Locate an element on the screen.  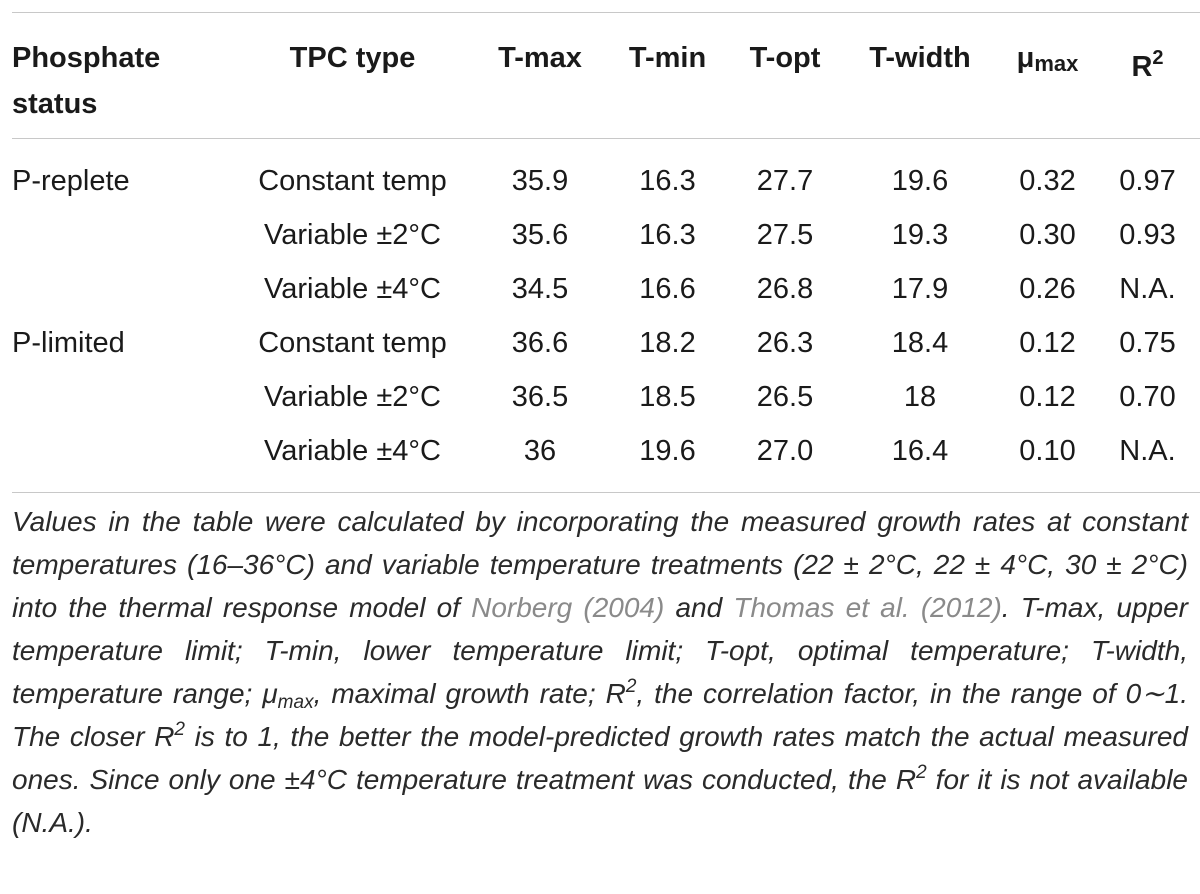
header-subscript: max is located at coordinates (1056, 63).